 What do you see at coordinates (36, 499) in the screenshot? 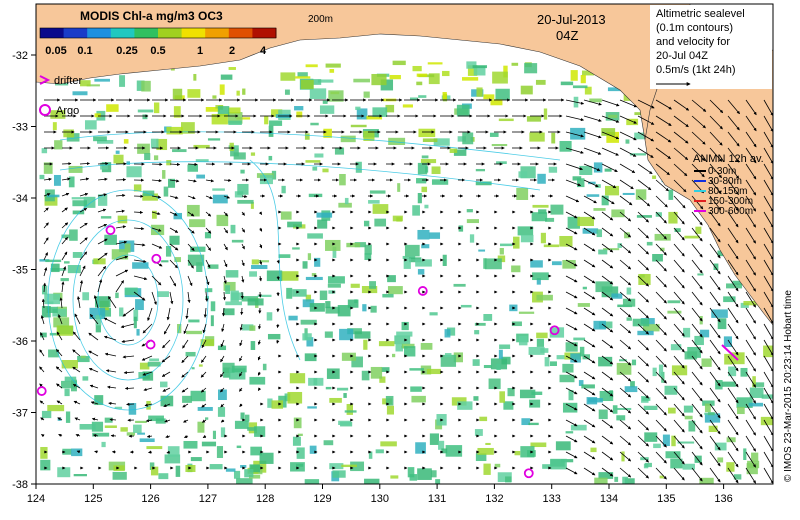
I see `x-tick-label: 124` at bounding box center [36, 499].